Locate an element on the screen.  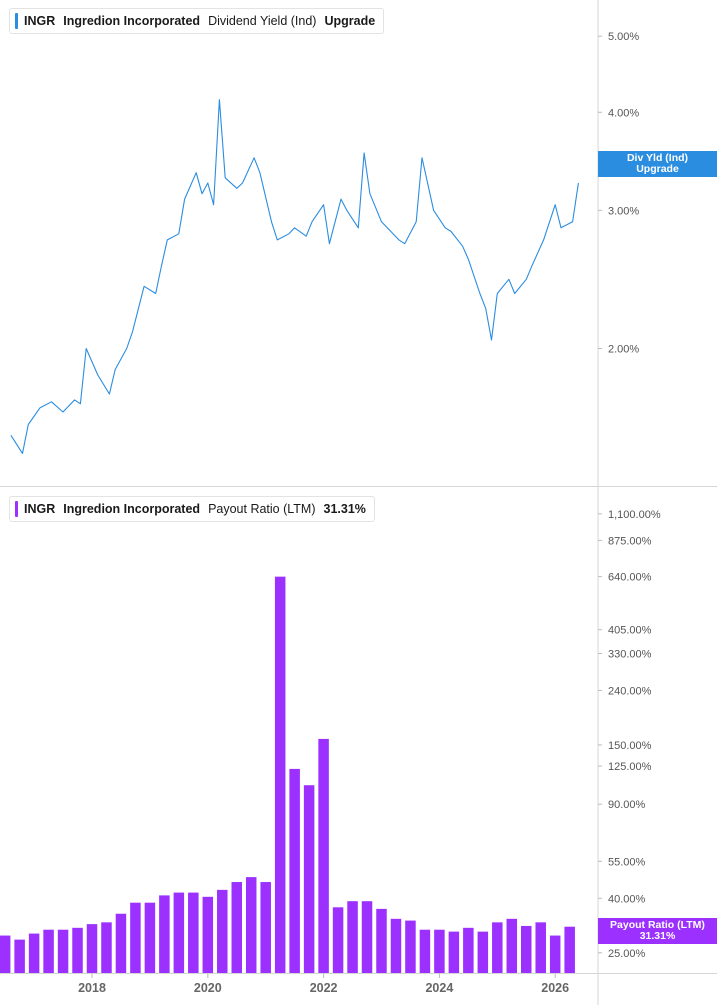
dividend-yield-price-tag: Div Yld (Ind) Upgrade is located at coordinates (657, 164).